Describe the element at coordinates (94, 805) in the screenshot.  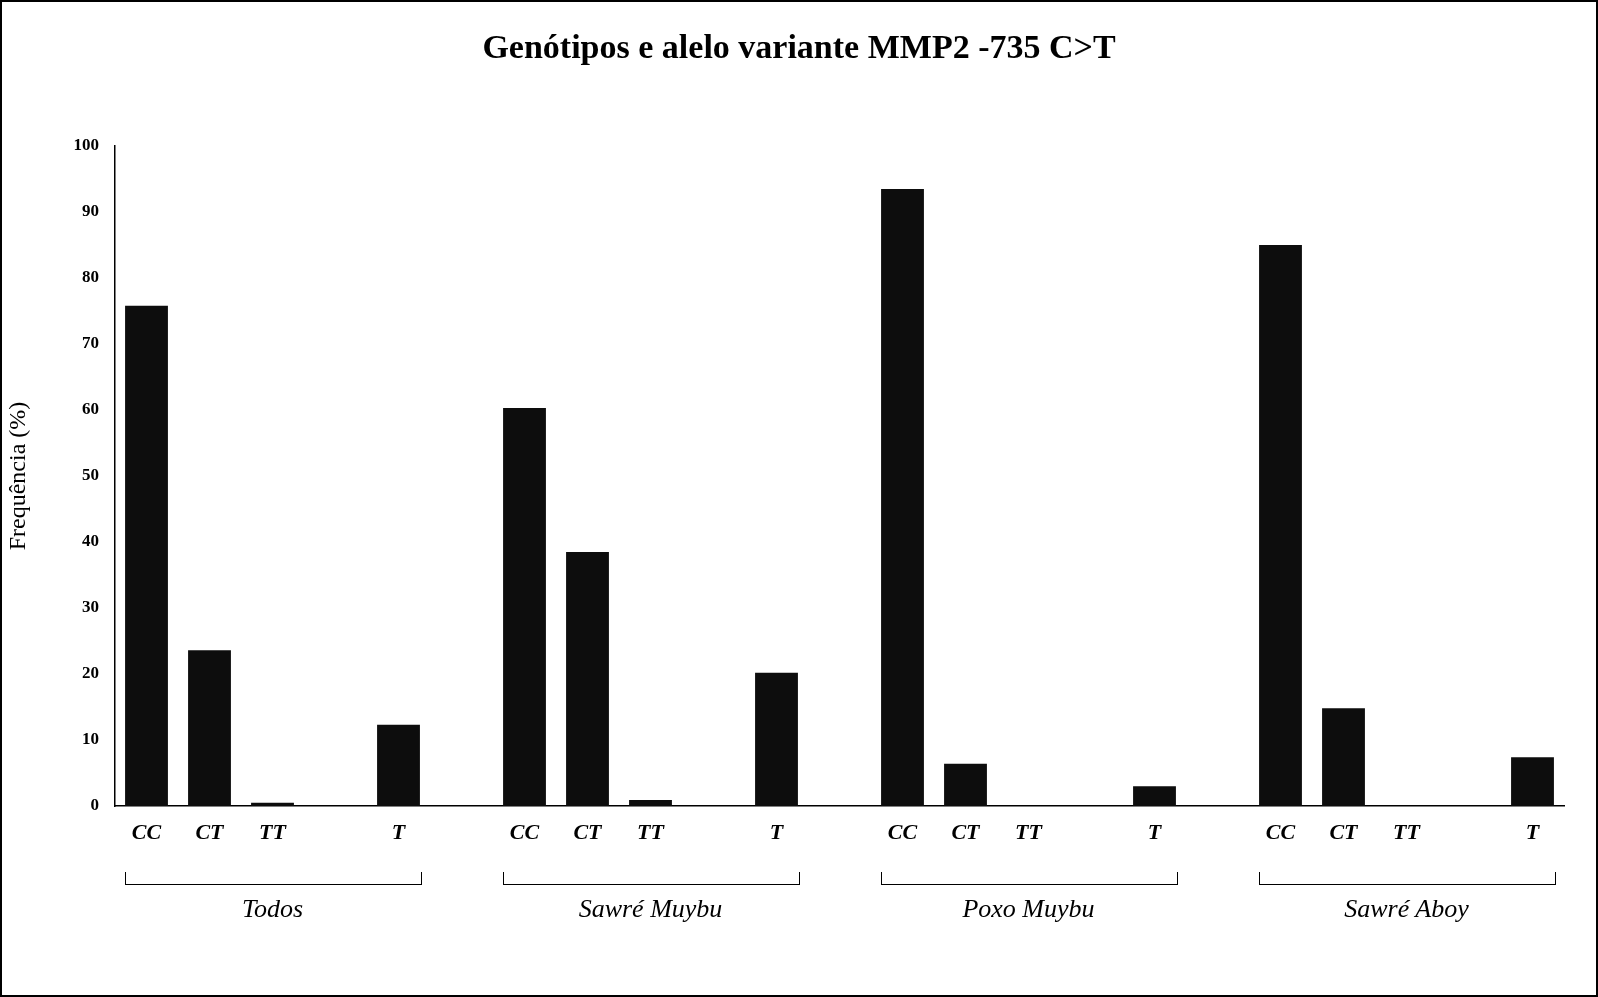
I see `y-tick-label: 0` at that location.